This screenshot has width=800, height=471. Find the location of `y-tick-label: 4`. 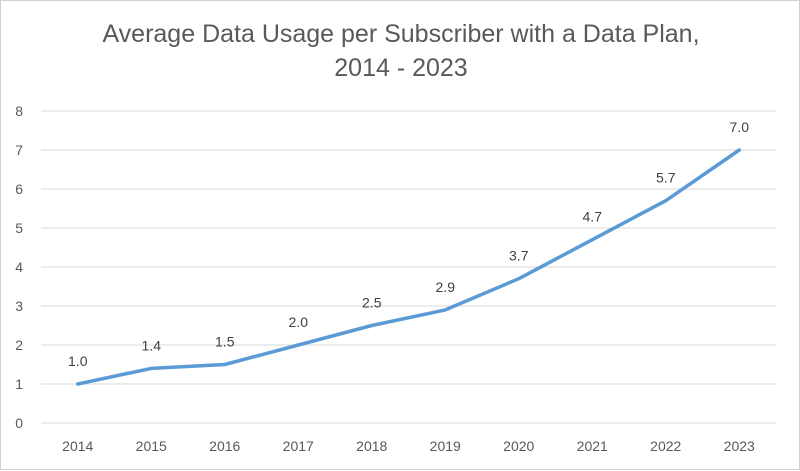

y-tick-label: 4 is located at coordinates (19, 267).